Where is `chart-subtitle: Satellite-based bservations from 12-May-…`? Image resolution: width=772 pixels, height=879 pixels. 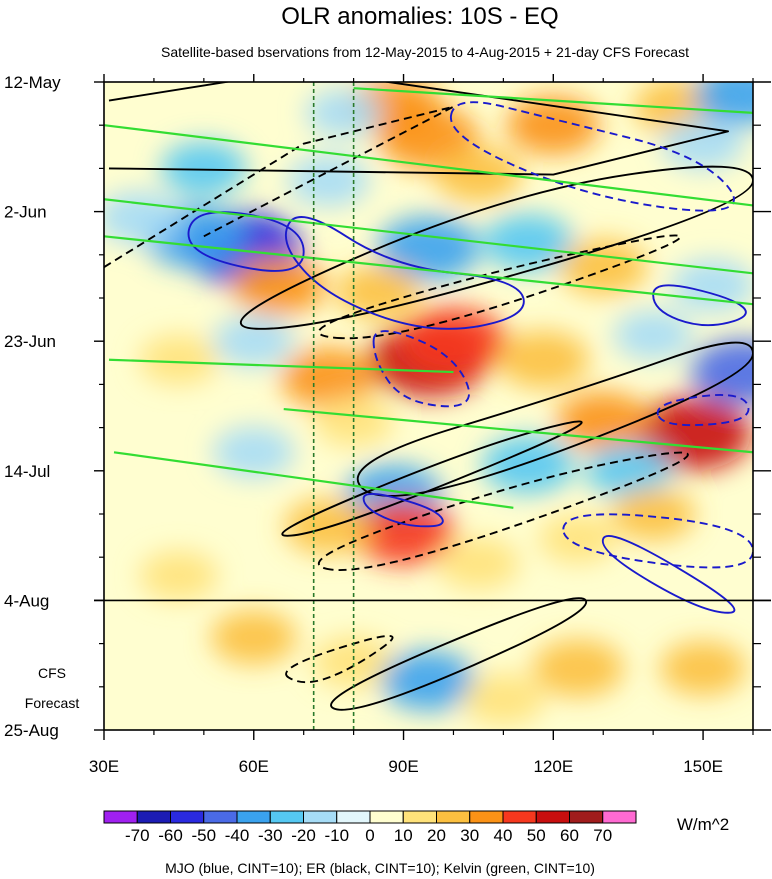
chart-subtitle: Satellite-based bservations from 12-May-… is located at coordinates (425, 52).